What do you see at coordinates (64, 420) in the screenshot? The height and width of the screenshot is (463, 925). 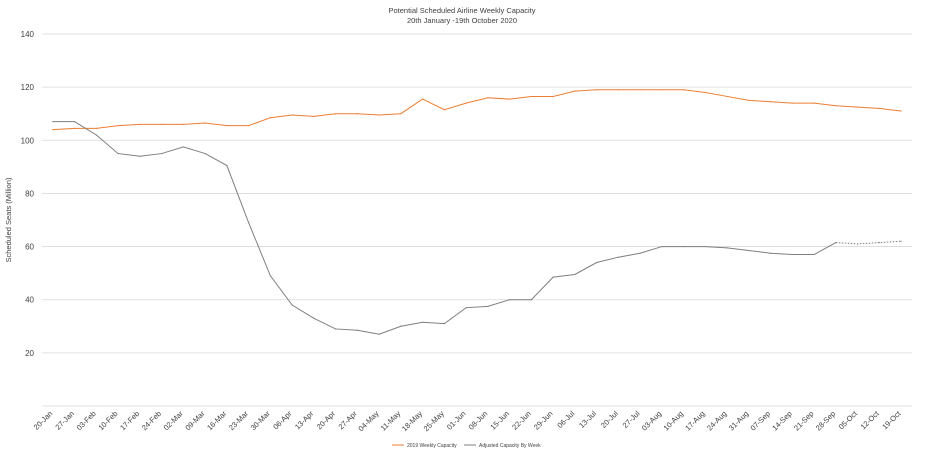 I see `x-tick-label: 27-Jan` at bounding box center [64, 420].